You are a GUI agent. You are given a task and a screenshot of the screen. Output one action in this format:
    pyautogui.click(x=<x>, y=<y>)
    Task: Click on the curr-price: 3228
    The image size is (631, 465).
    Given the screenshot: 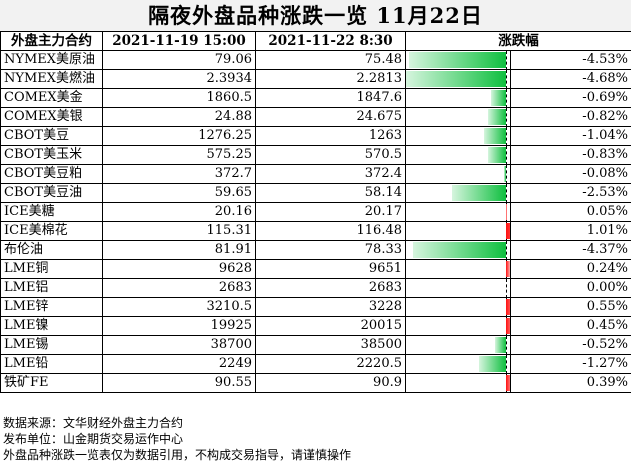 What is the action you would take?
    pyautogui.click(x=330, y=307)
    